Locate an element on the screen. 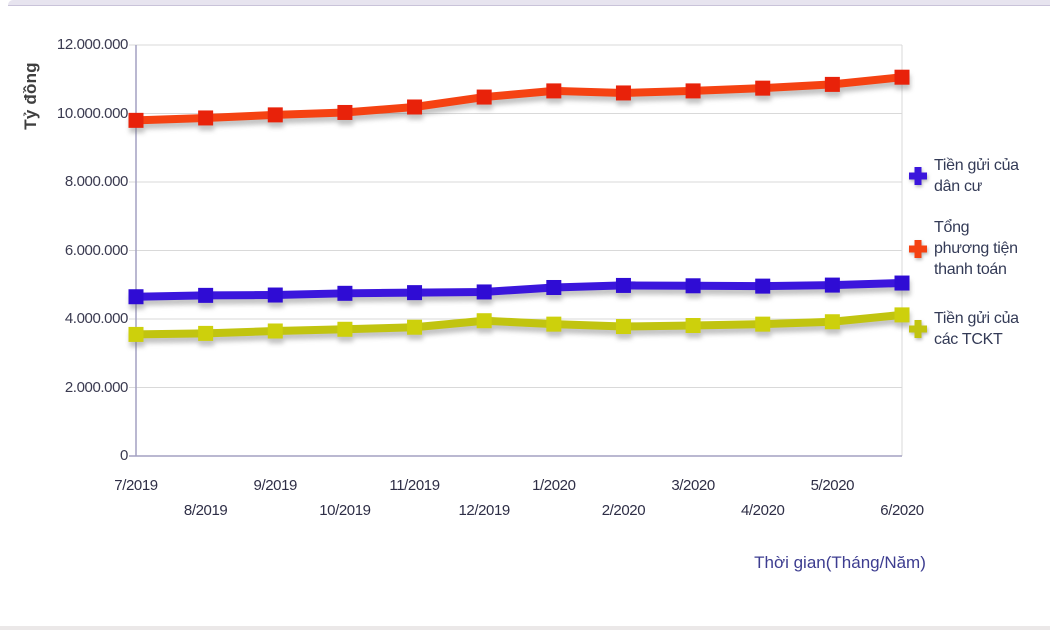 The height and width of the screenshot is (630, 1050). legend-label: Tiền gửi của dân cư is located at coordinates (976, 176).